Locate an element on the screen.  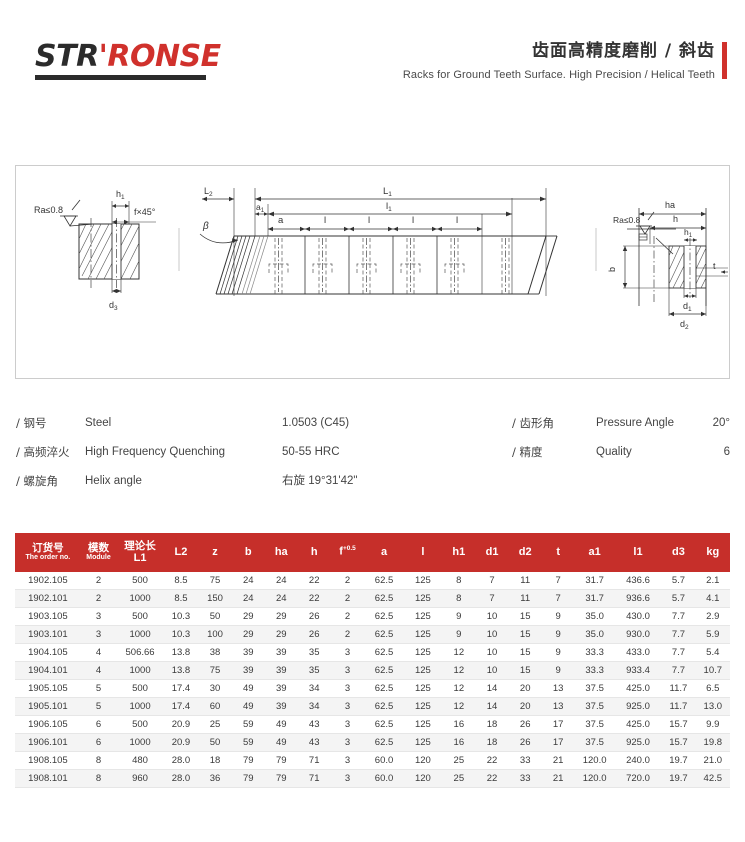
table-cell: 5.7 is located at coordinates (678, 581).